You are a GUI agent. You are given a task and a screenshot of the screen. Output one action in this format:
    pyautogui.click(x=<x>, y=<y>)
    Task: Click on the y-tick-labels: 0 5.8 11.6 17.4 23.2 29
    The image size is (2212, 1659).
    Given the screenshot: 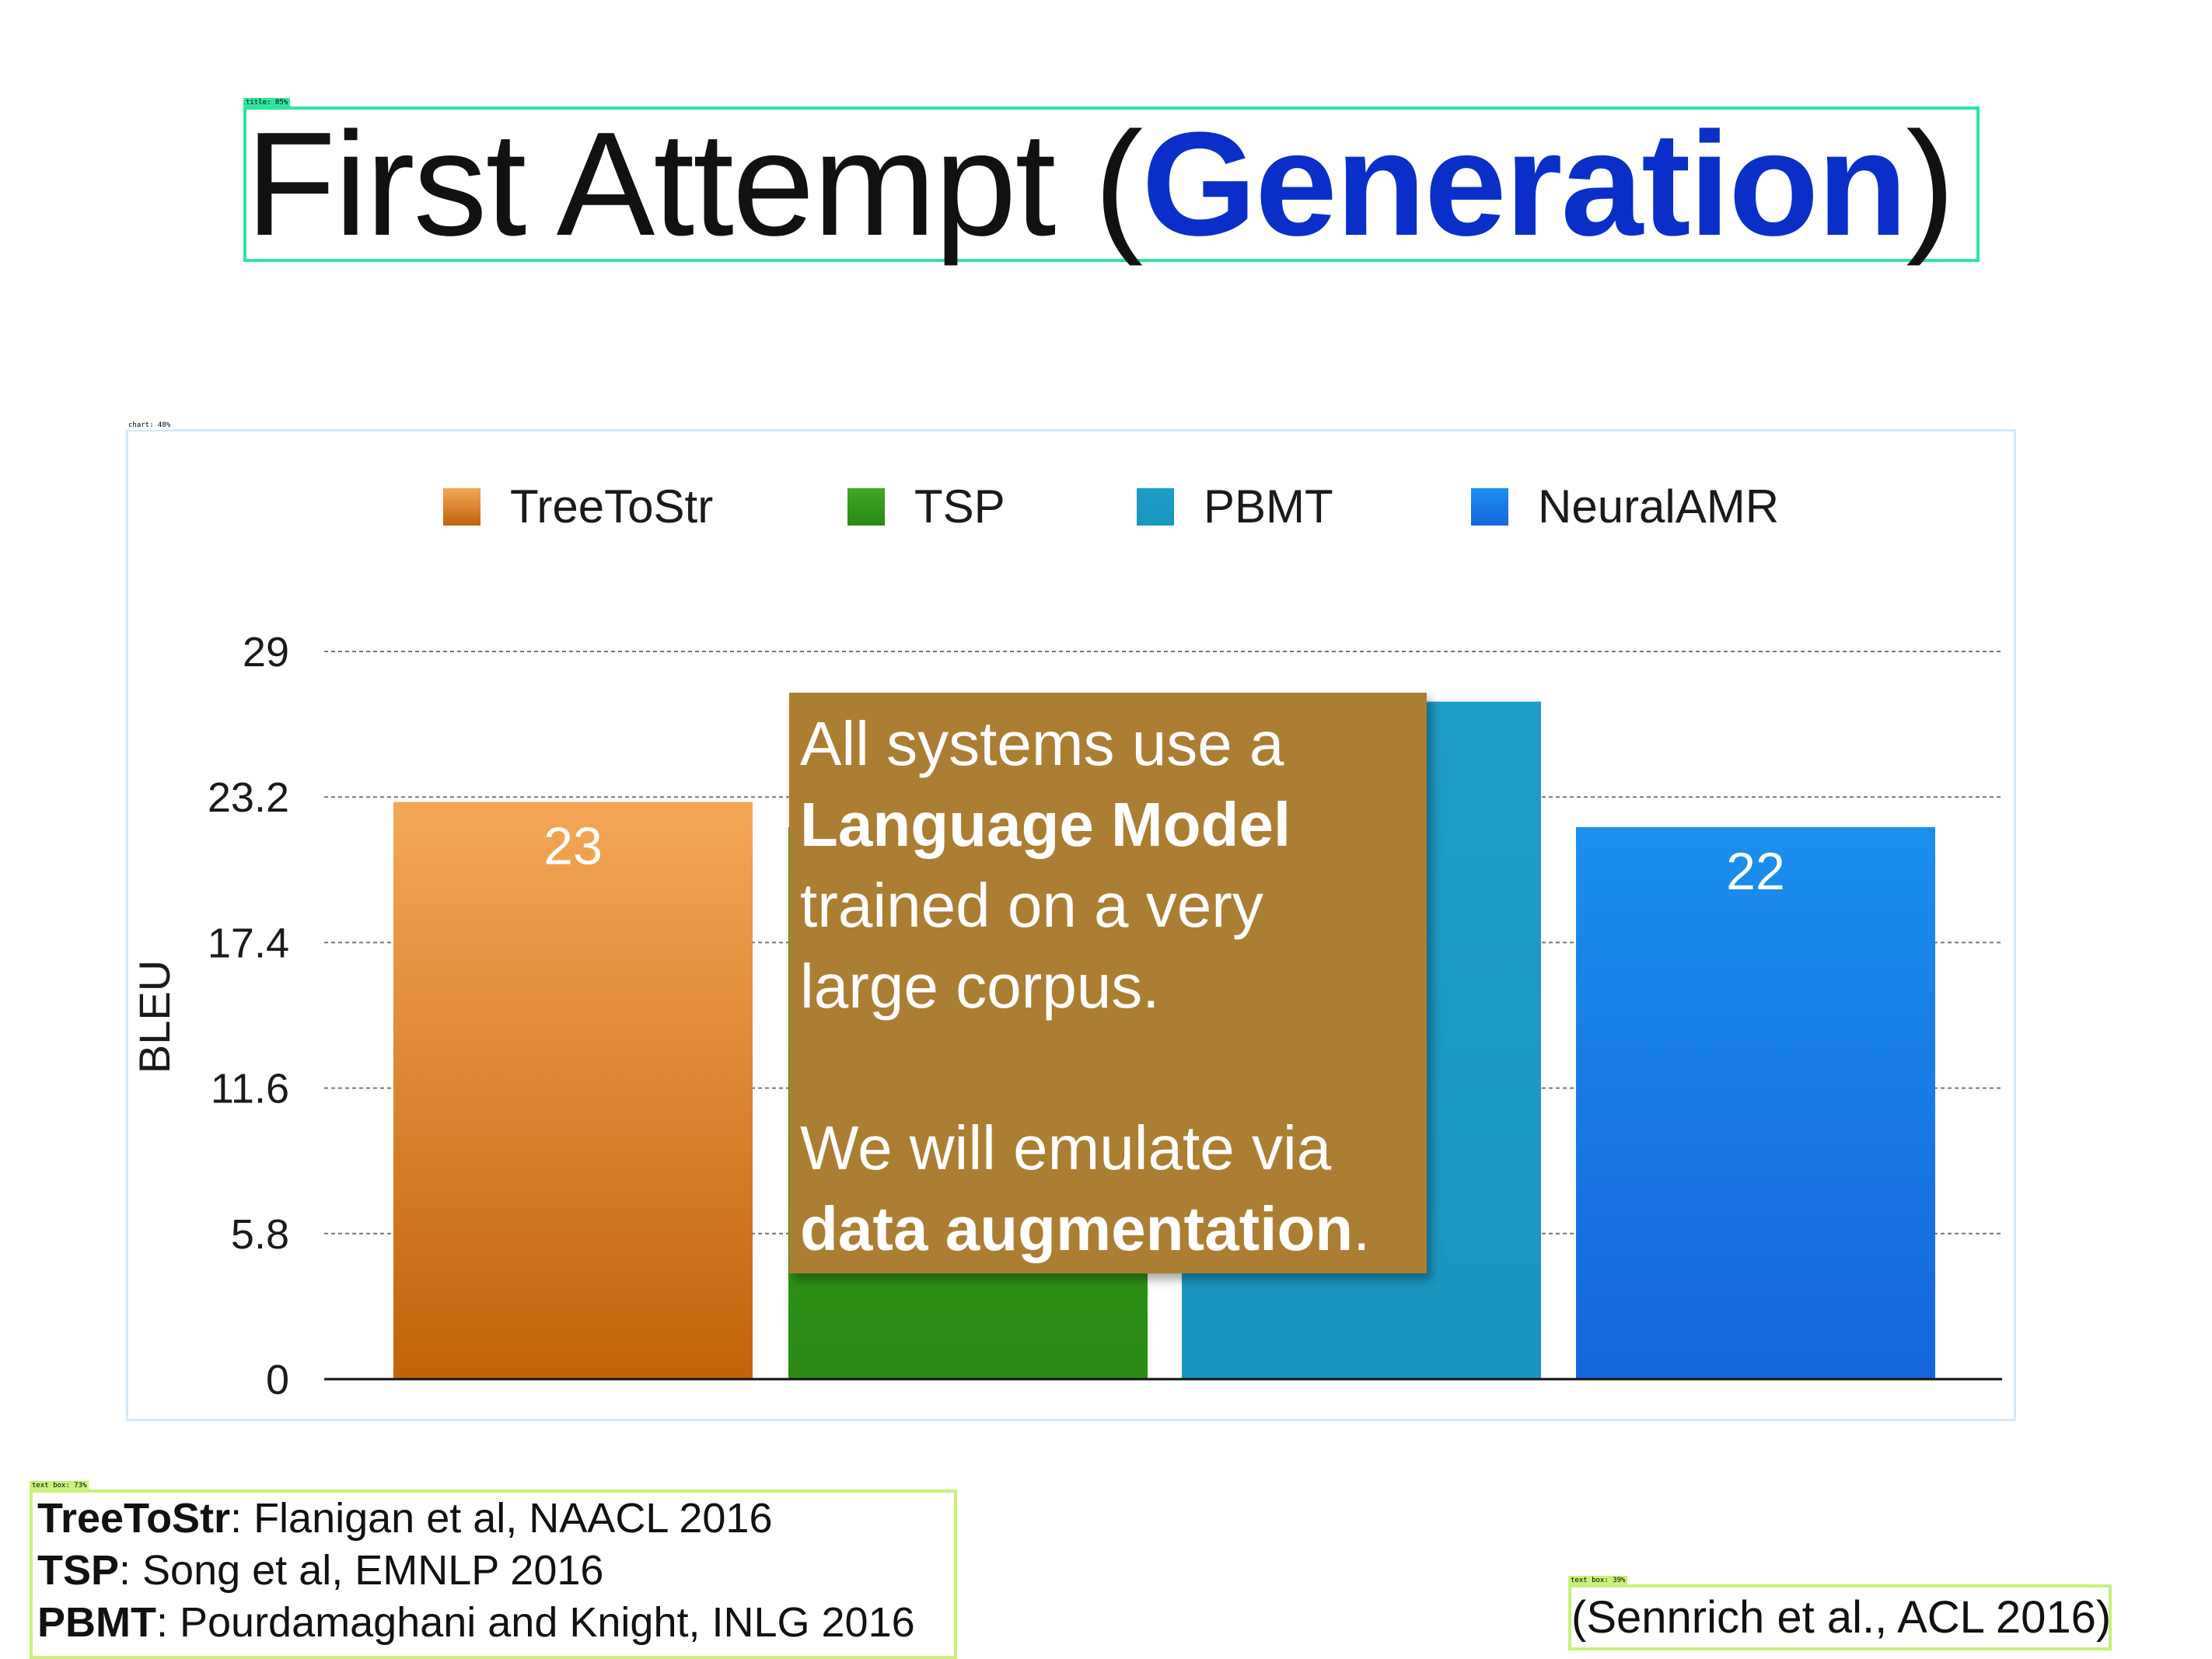 What is the action you would take?
    pyautogui.click(x=248, y=1016)
    